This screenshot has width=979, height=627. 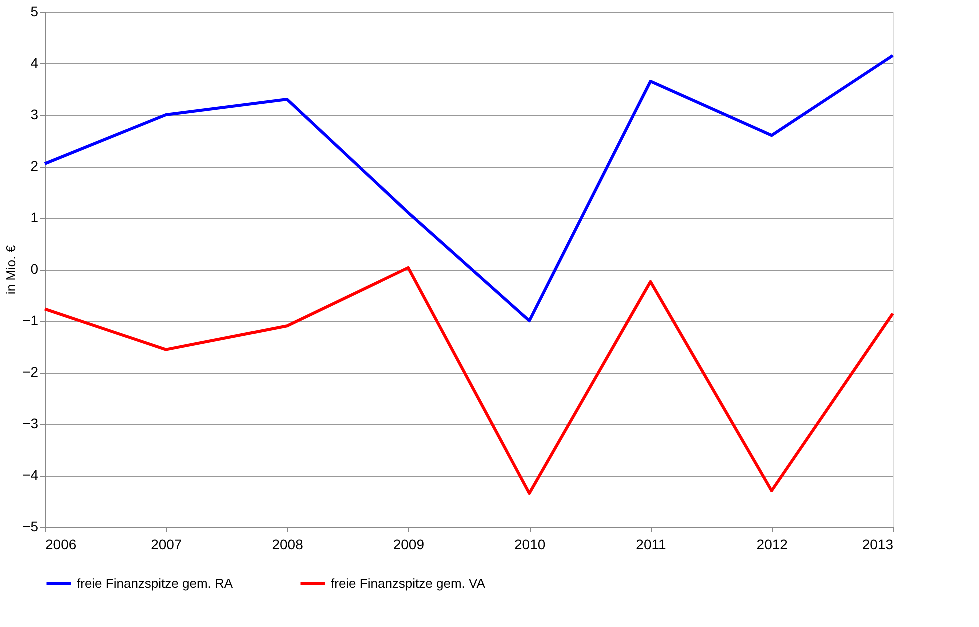 What do you see at coordinates (34, 269) in the screenshot?
I see `y-tick-label: 0` at bounding box center [34, 269].